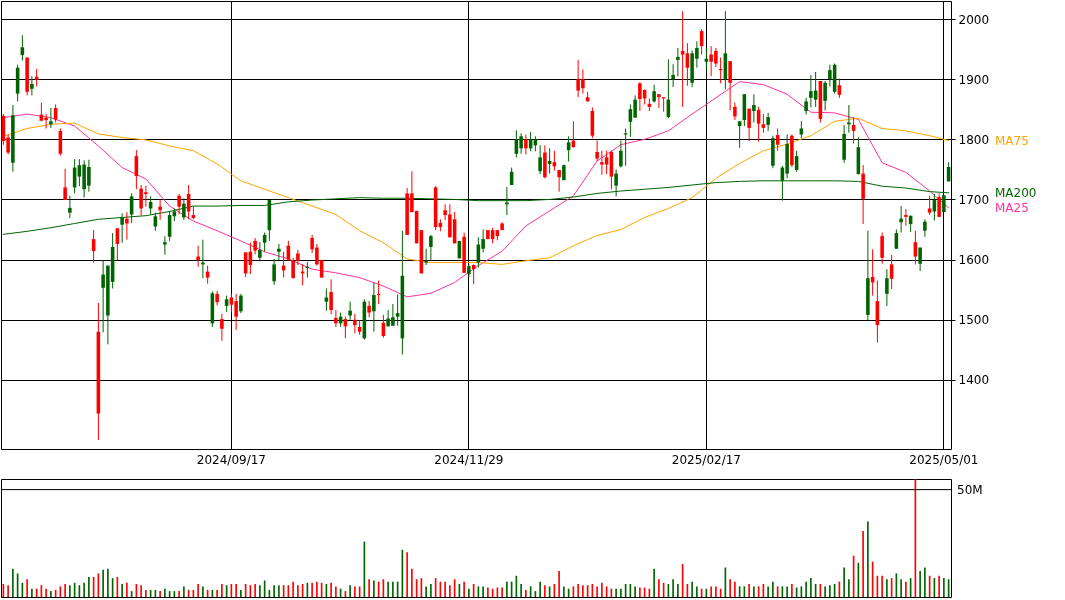 The width and height of the screenshot is (1065, 600). Describe the element at coordinates (231, 459) in the screenshot. I see `x-tick-label: 2024/09/17` at that location.